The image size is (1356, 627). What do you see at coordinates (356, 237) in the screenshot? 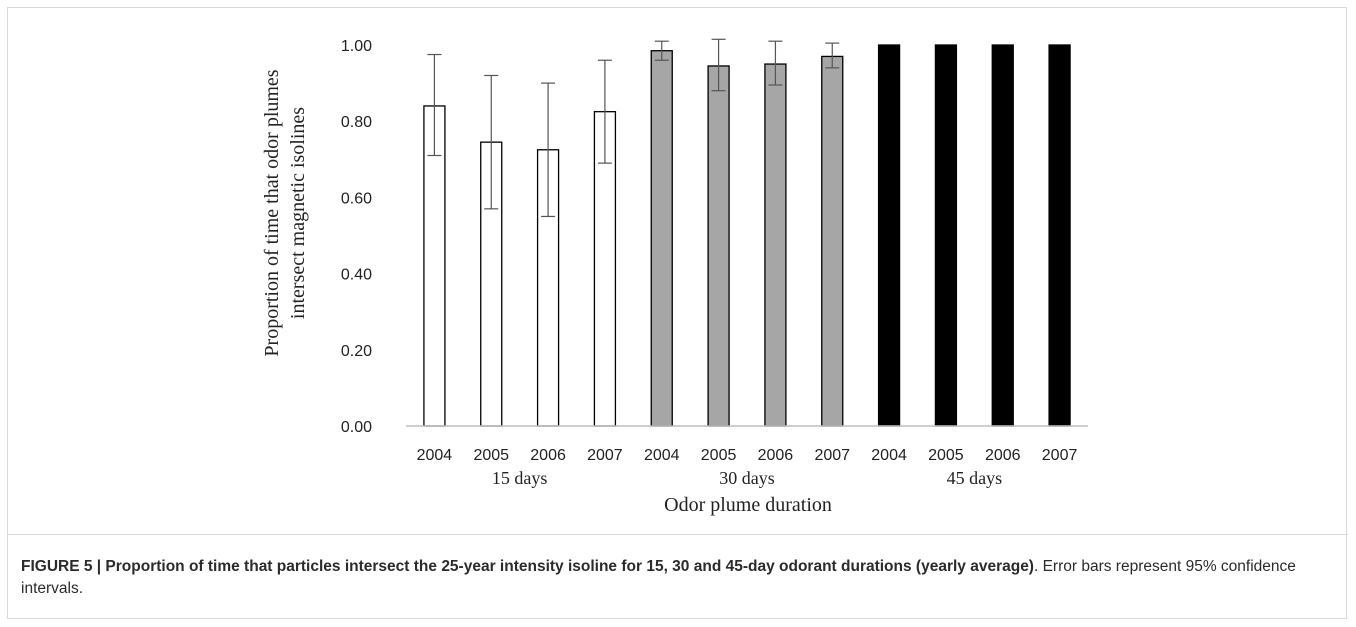
I see `y-axis-ticks: 0.00 0.20 0.40 0.60 0.80 1.00` at bounding box center [356, 237].